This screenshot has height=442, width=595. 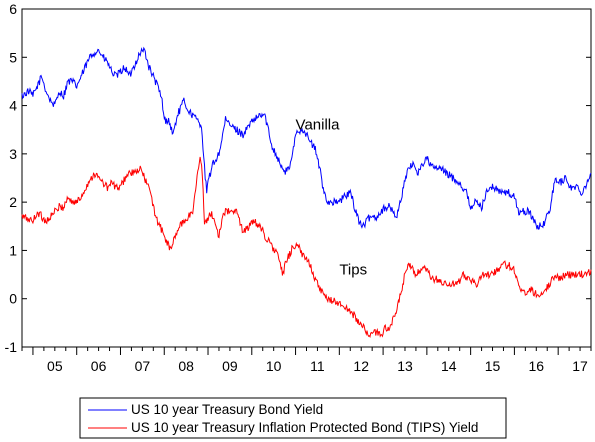 I want to click on x-tick-label: 09, so click(x=230, y=366).